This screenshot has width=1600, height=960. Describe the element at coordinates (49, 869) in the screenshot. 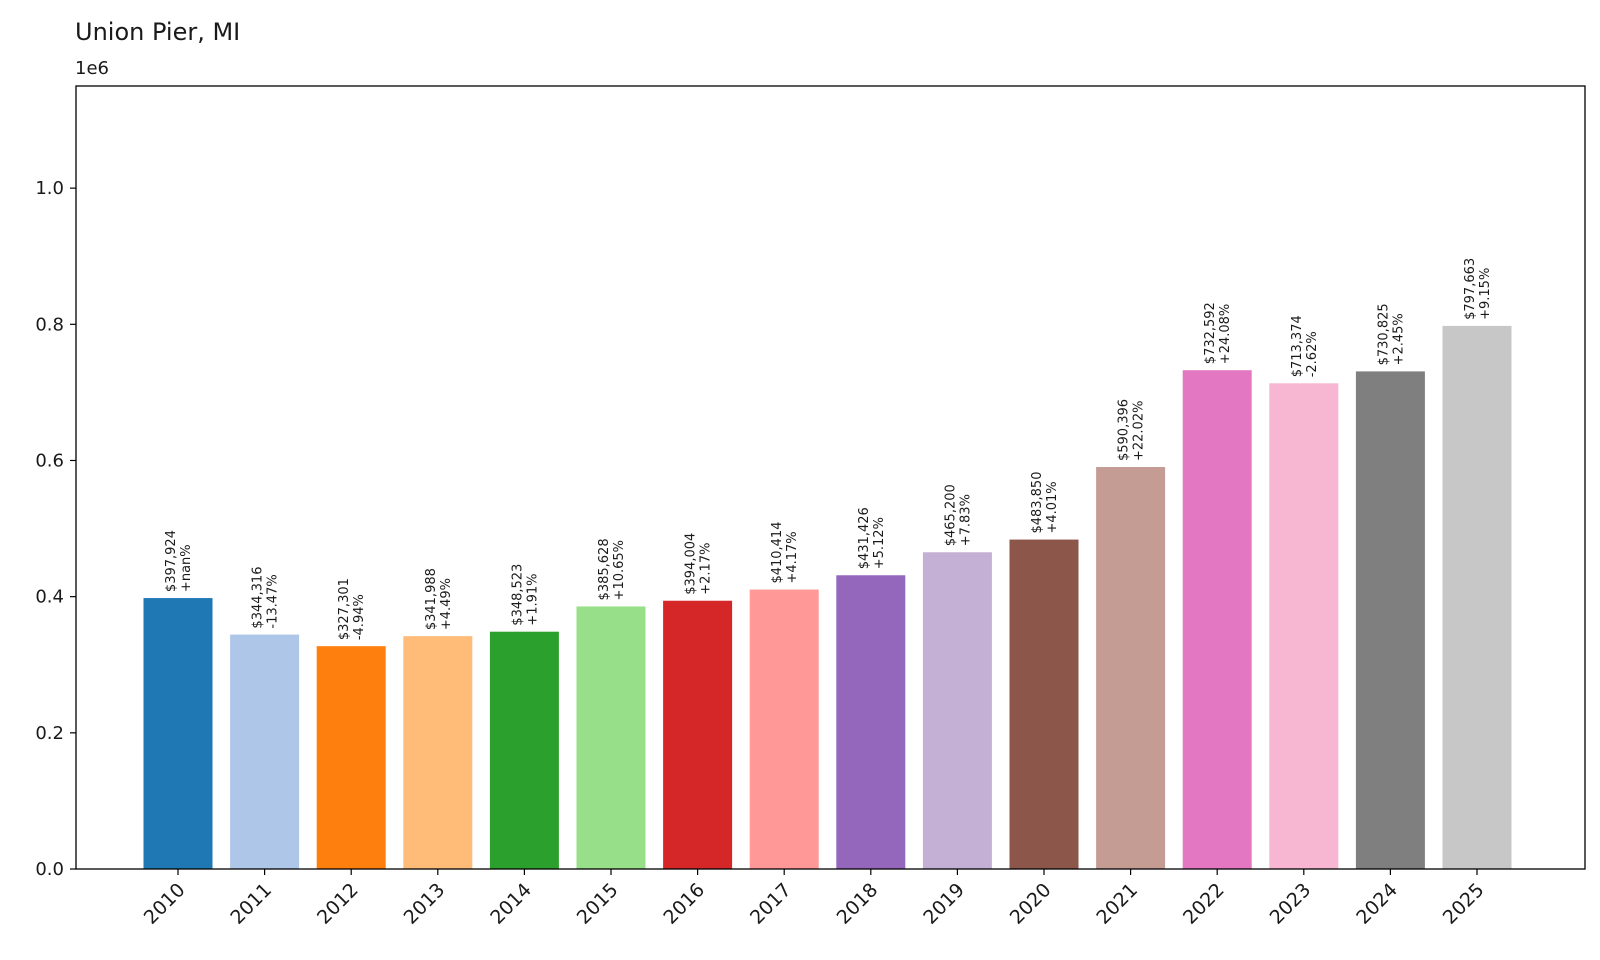

I see `y-tick-label: 0.0` at that location.